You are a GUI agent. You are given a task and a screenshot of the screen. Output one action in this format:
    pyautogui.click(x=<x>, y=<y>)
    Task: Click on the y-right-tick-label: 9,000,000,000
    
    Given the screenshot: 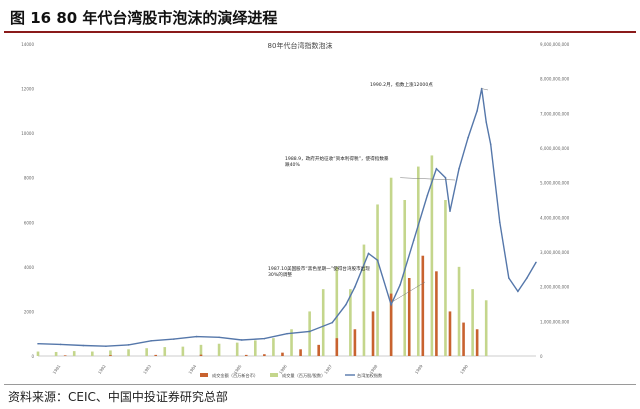 What is the action you would take?
    pyautogui.click(x=555, y=44)
    